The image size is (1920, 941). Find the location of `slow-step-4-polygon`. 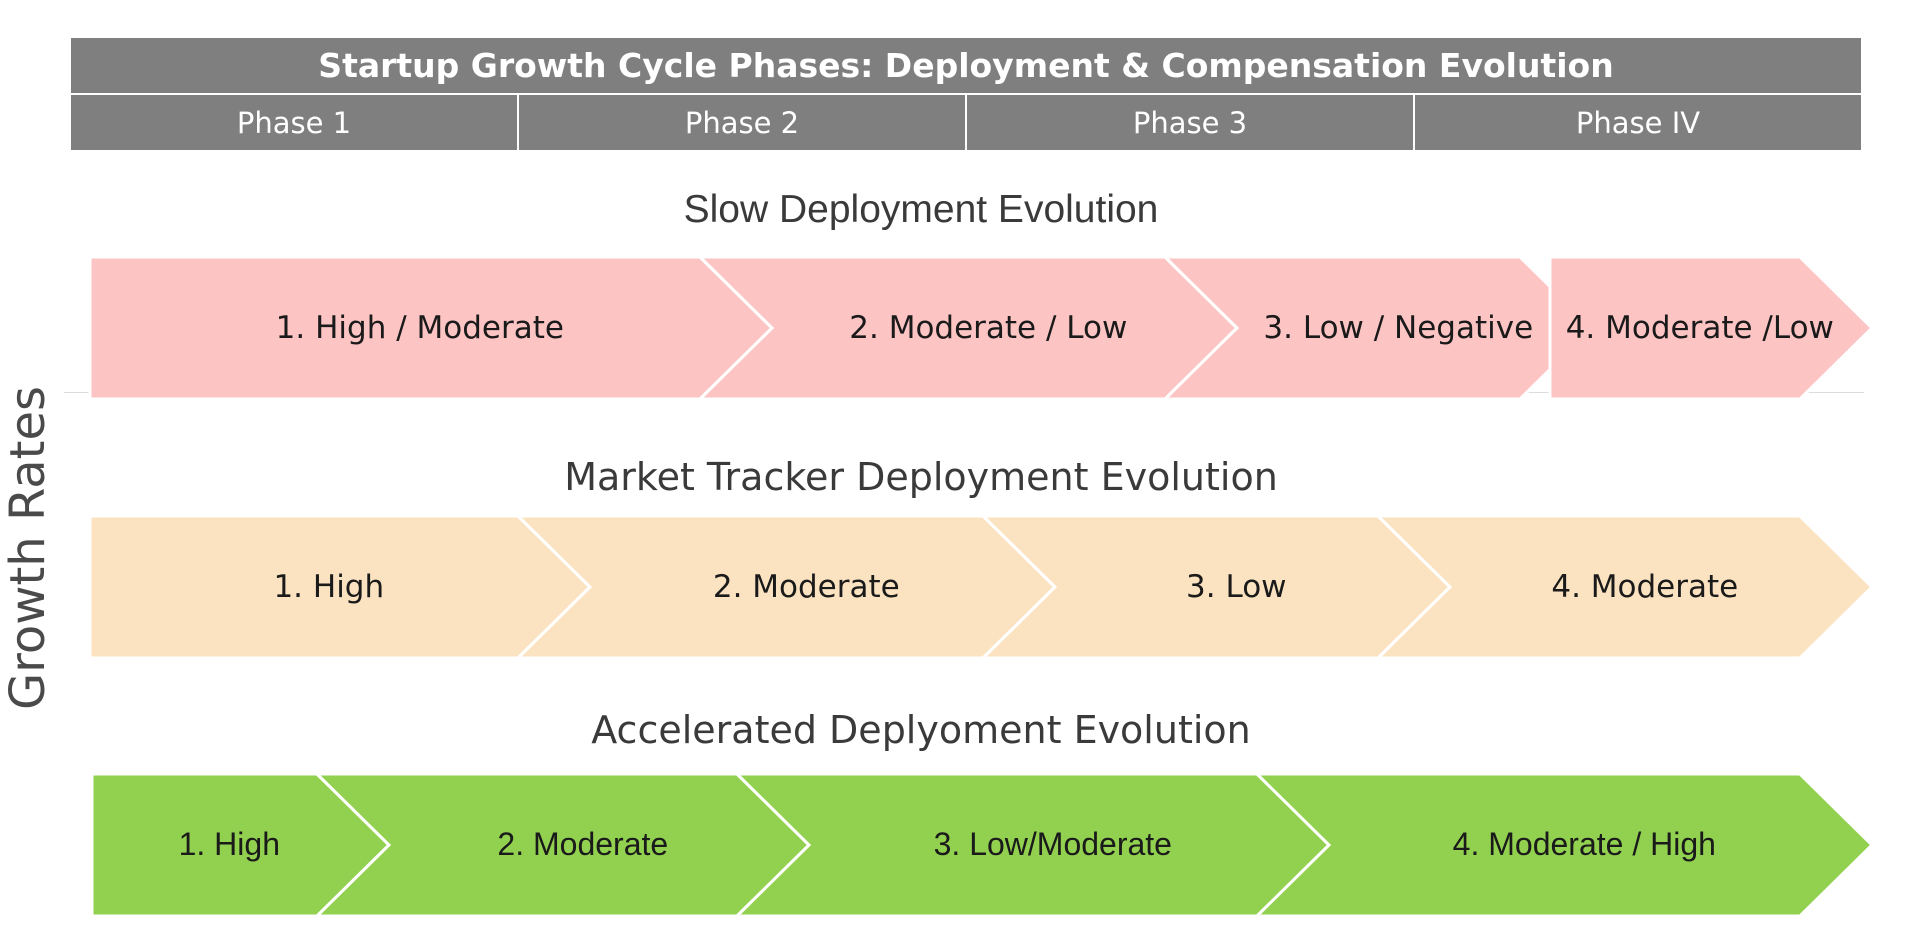

slow-step-4-polygon is located at coordinates (1711, 328).